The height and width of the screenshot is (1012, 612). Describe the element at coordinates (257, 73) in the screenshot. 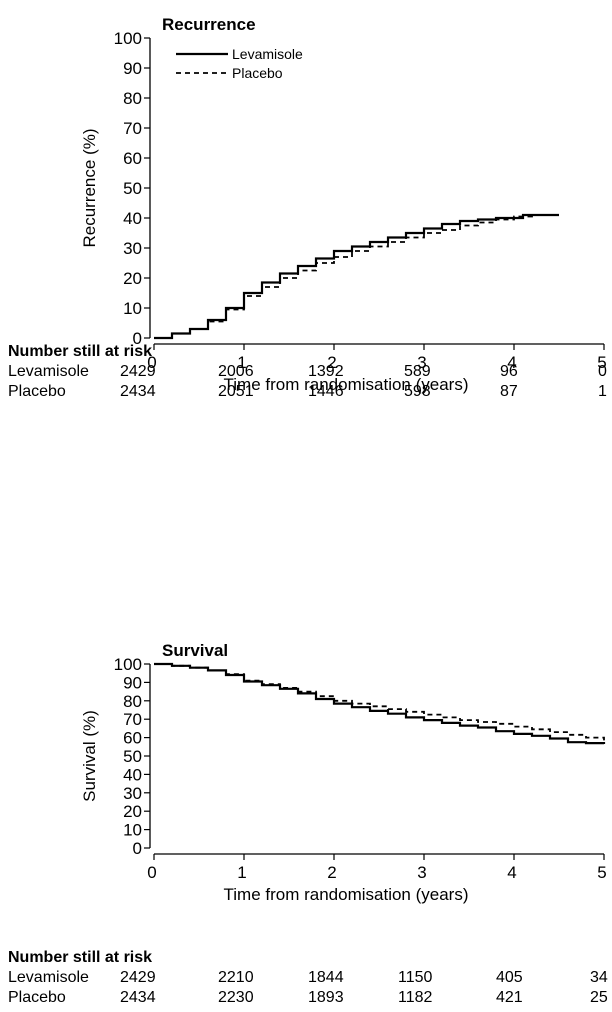

I see `legend-label-placebo: Placebo` at that location.